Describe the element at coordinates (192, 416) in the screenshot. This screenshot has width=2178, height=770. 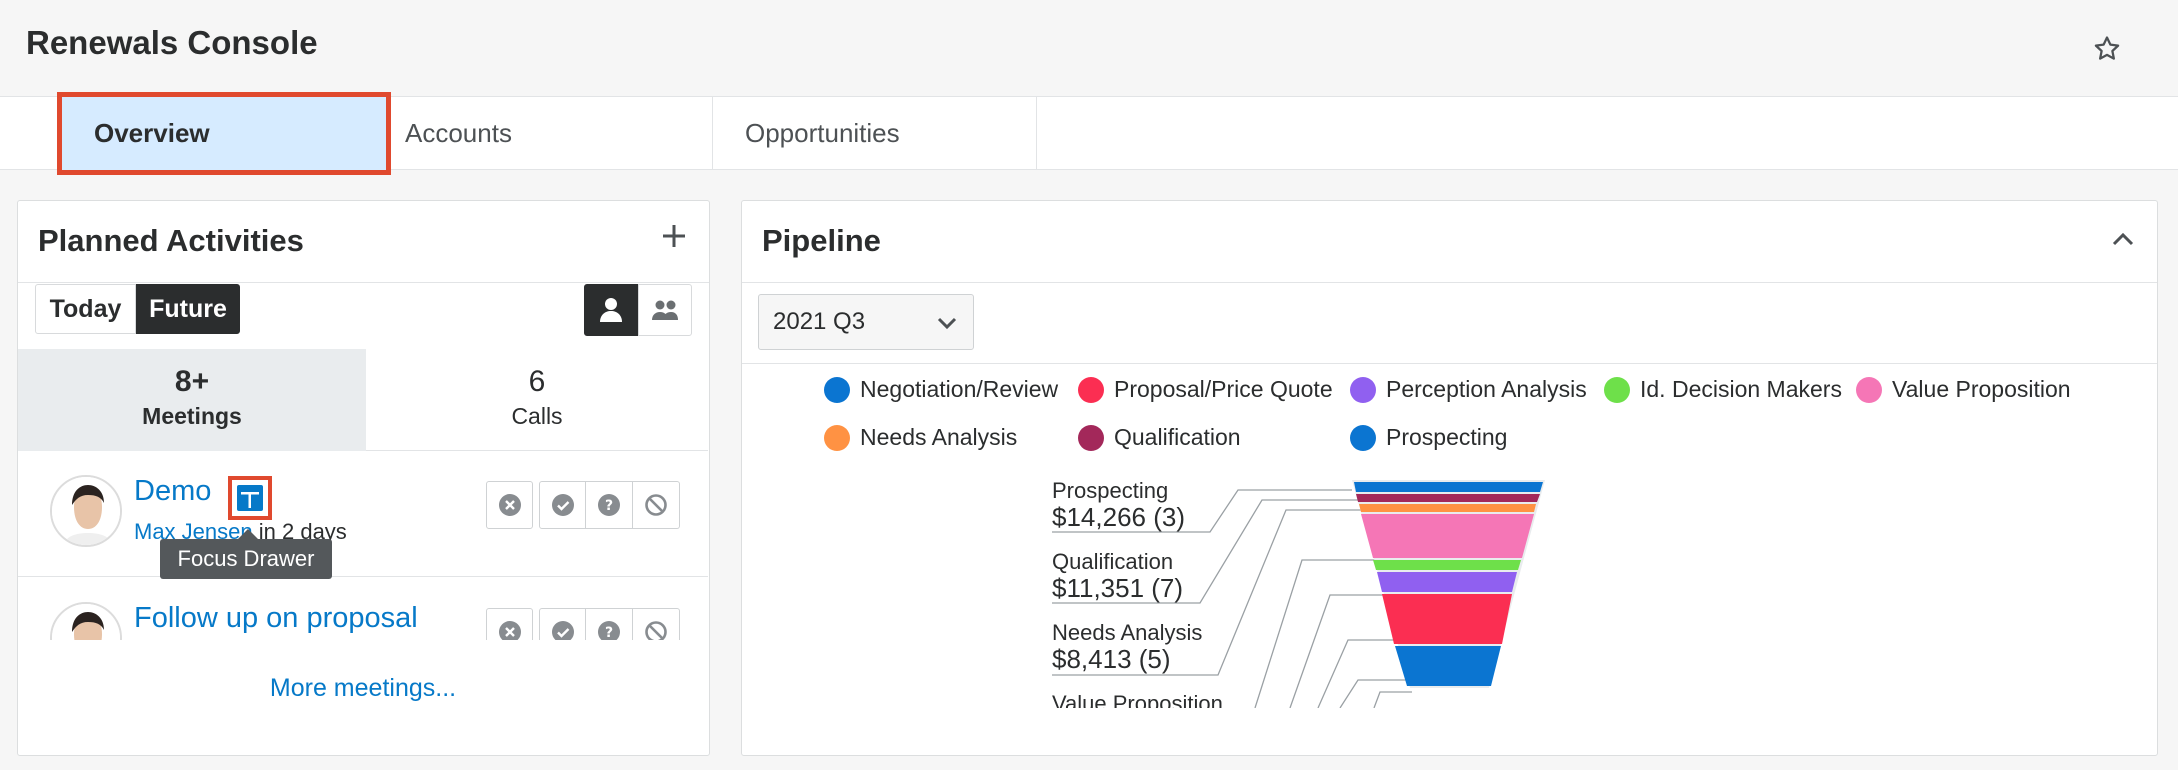
I see `meetings-label: Meetings` at that location.